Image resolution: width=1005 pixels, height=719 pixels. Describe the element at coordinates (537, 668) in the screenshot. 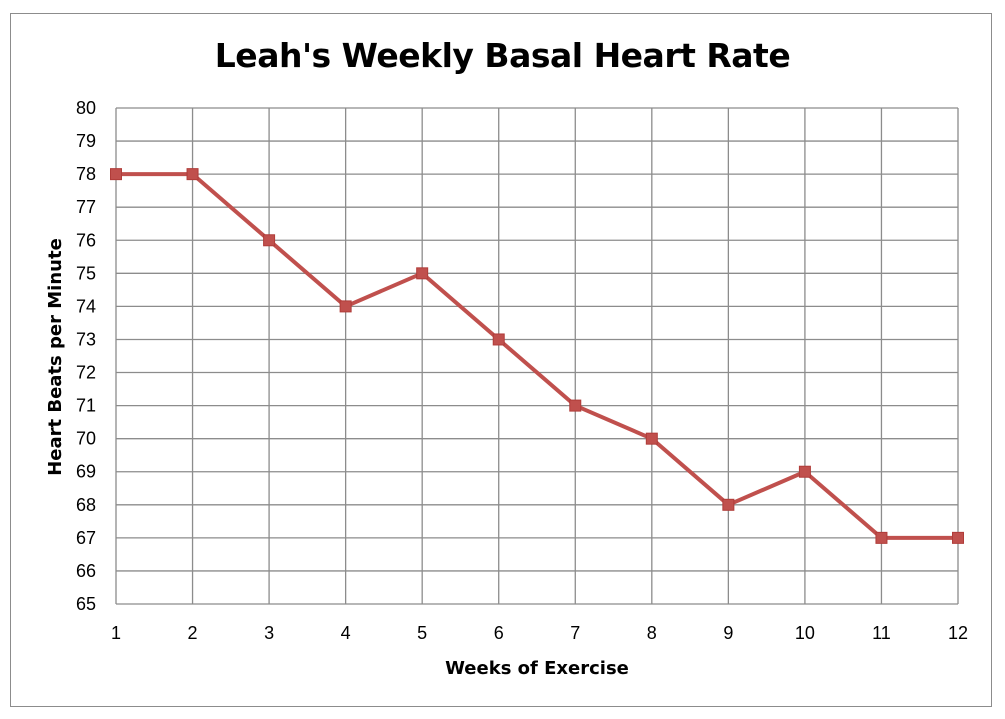

I see `x-axis-title: Weeks of Exercise` at that location.